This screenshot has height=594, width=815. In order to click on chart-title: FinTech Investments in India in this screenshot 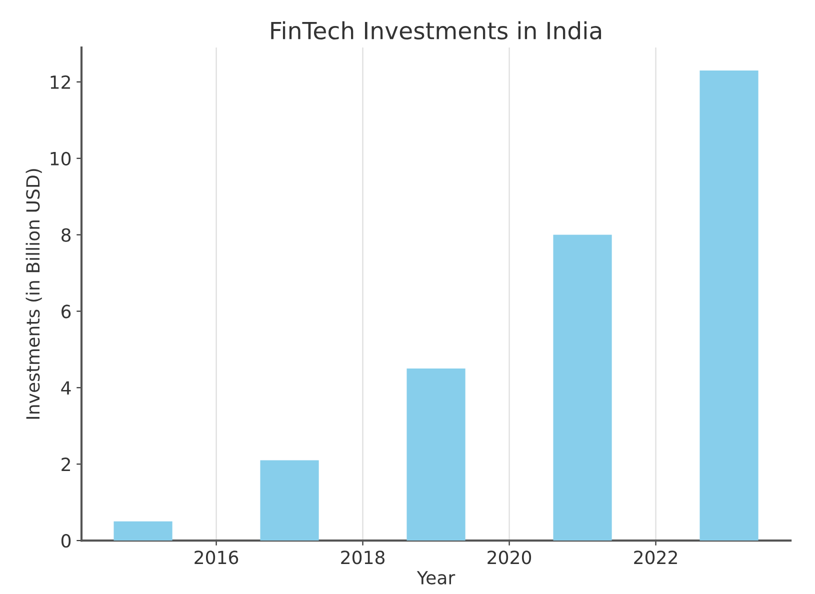, I will do `click(436, 30)`.